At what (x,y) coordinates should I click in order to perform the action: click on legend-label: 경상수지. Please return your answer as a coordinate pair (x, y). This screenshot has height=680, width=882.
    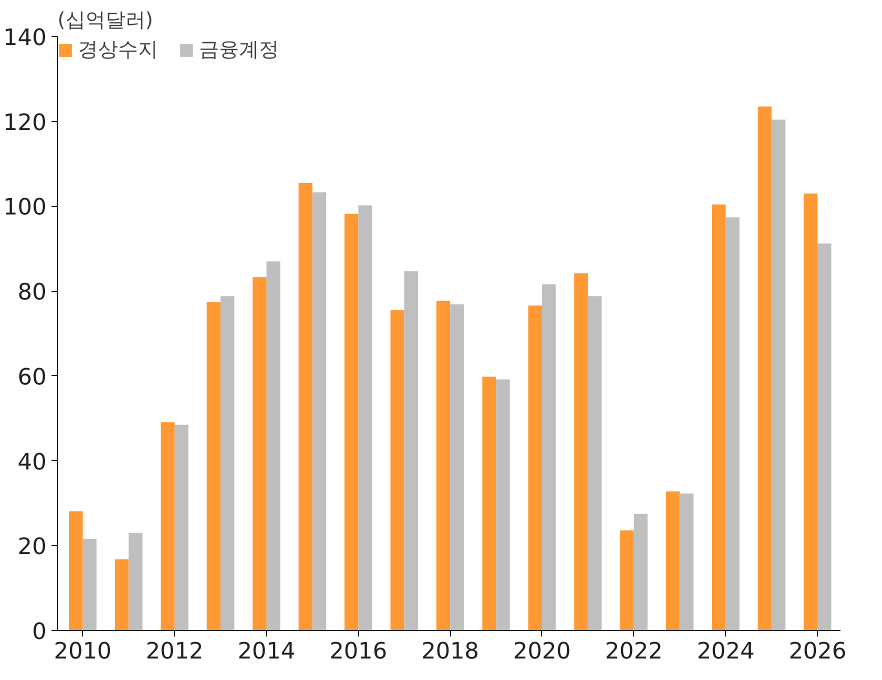
    Looking at the image, I should click on (118, 49).